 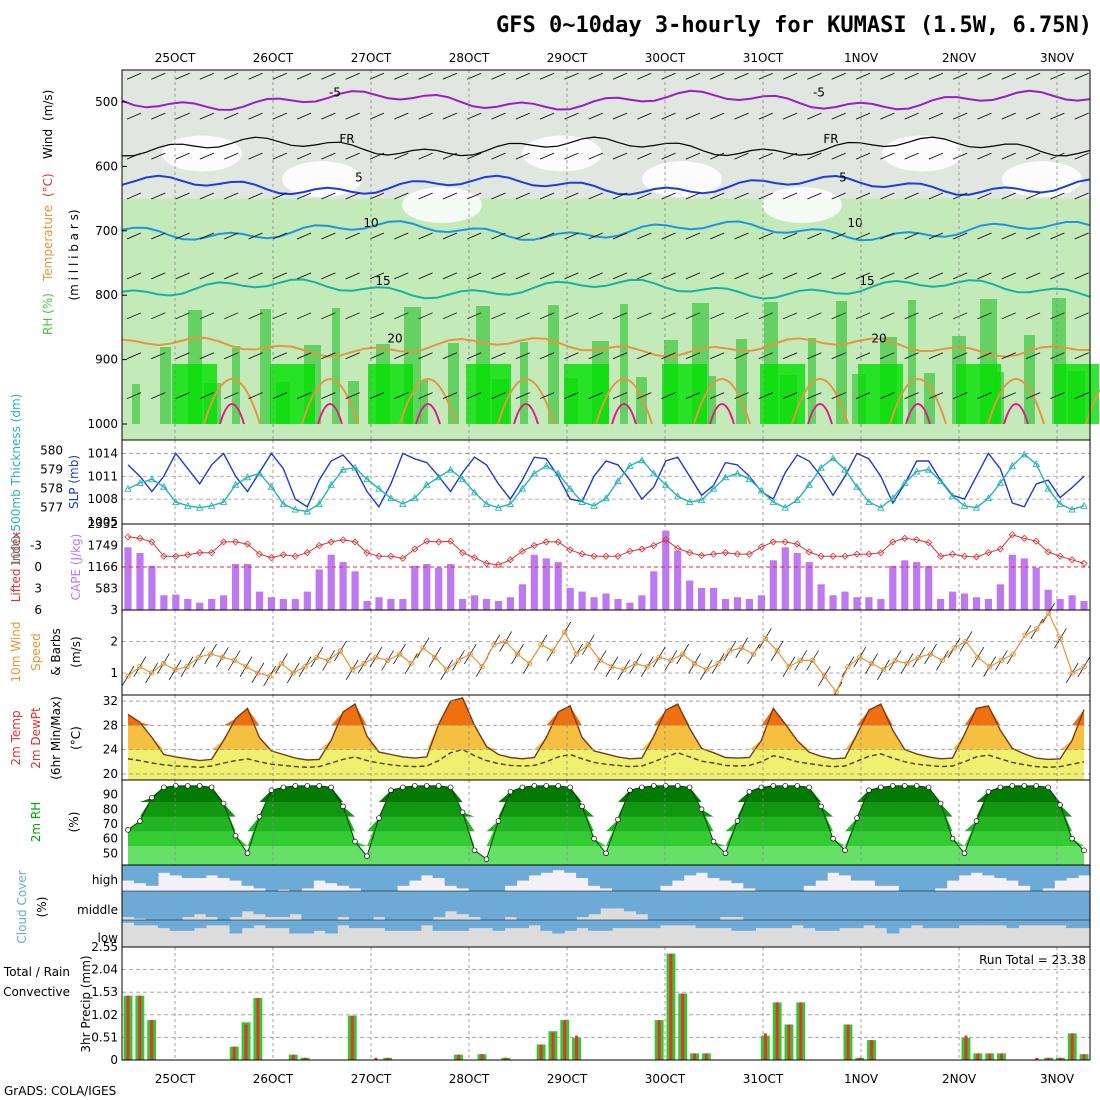 I want to click on pressure-tick-500: 500, so click(x=106, y=102).